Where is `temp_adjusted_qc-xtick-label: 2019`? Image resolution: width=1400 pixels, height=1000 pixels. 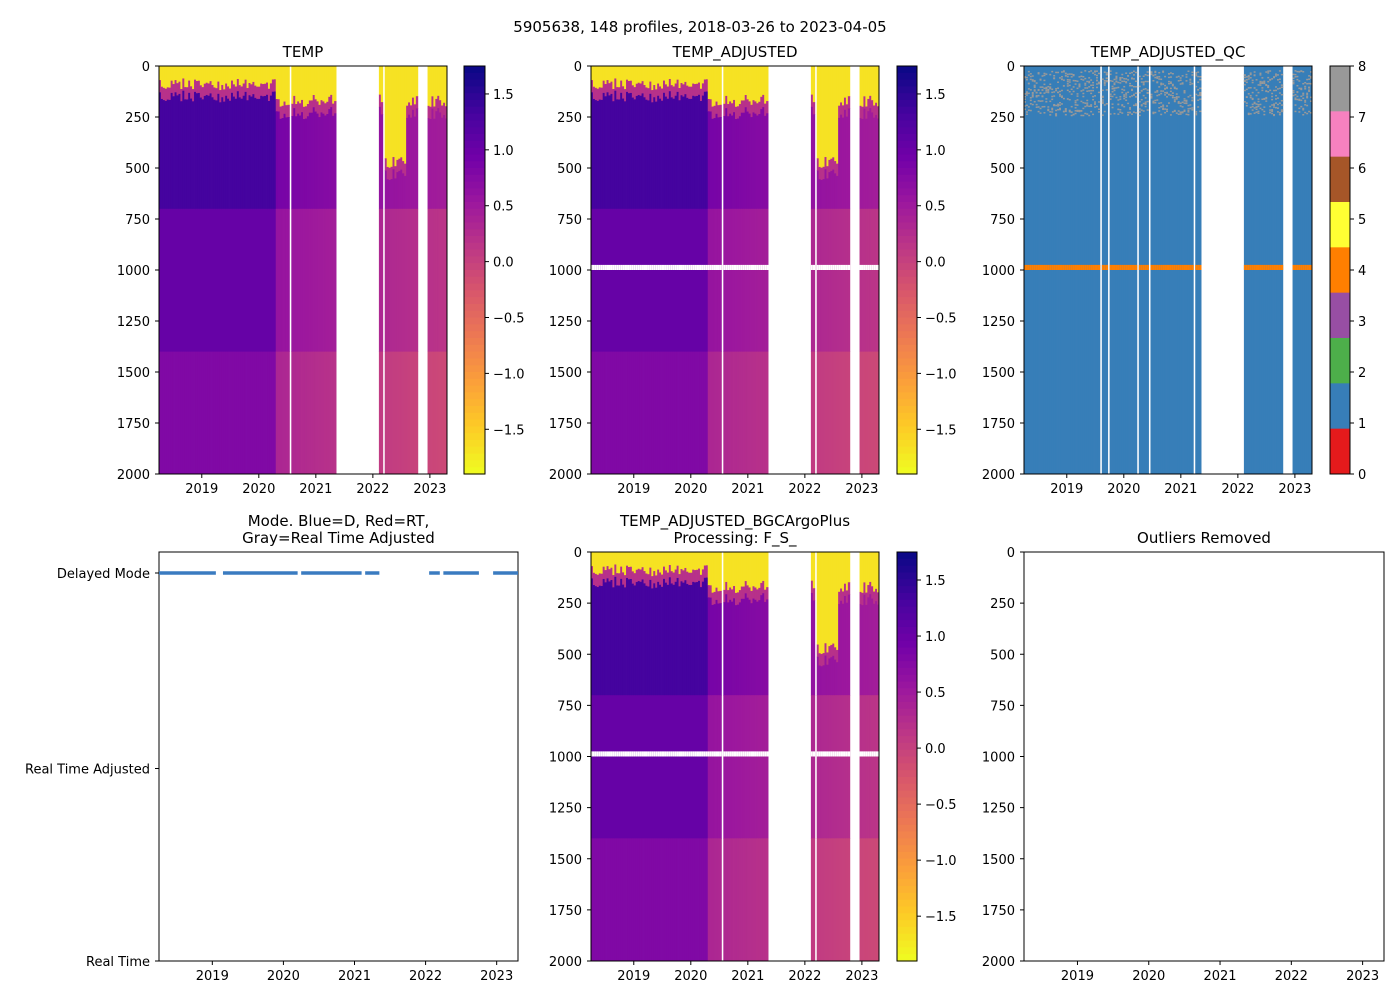 temp_adjusted_qc-xtick-label: 2019 is located at coordinates (1066, 489).